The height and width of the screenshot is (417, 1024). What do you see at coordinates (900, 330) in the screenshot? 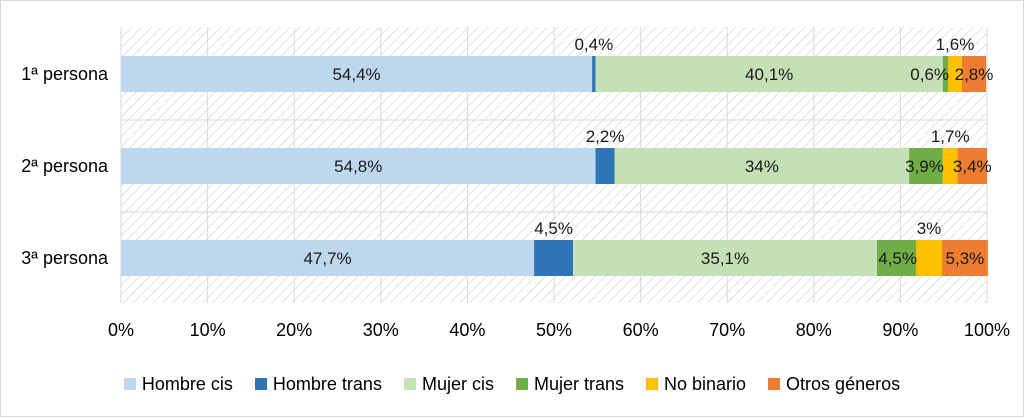
I see `x-tick-label: 90%` at bounding box center [900, 330].